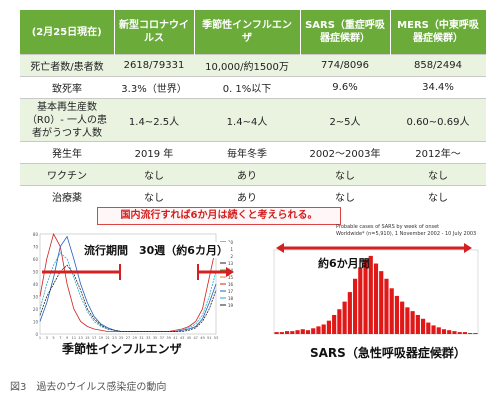  Describe the element at coordinates (195, 338) in the screenshot. I see `x-tick-label: 47` at that location.